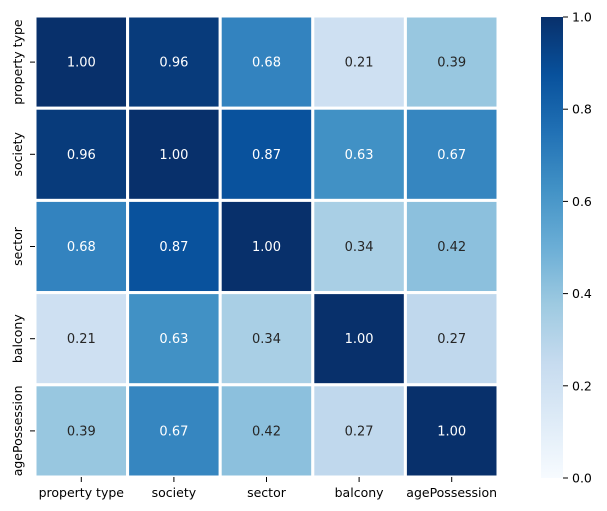  What do you see at coordinates (17, 246) in the screenshot?
I see `y-tick-label: sector` at bounding box center [17, 246].